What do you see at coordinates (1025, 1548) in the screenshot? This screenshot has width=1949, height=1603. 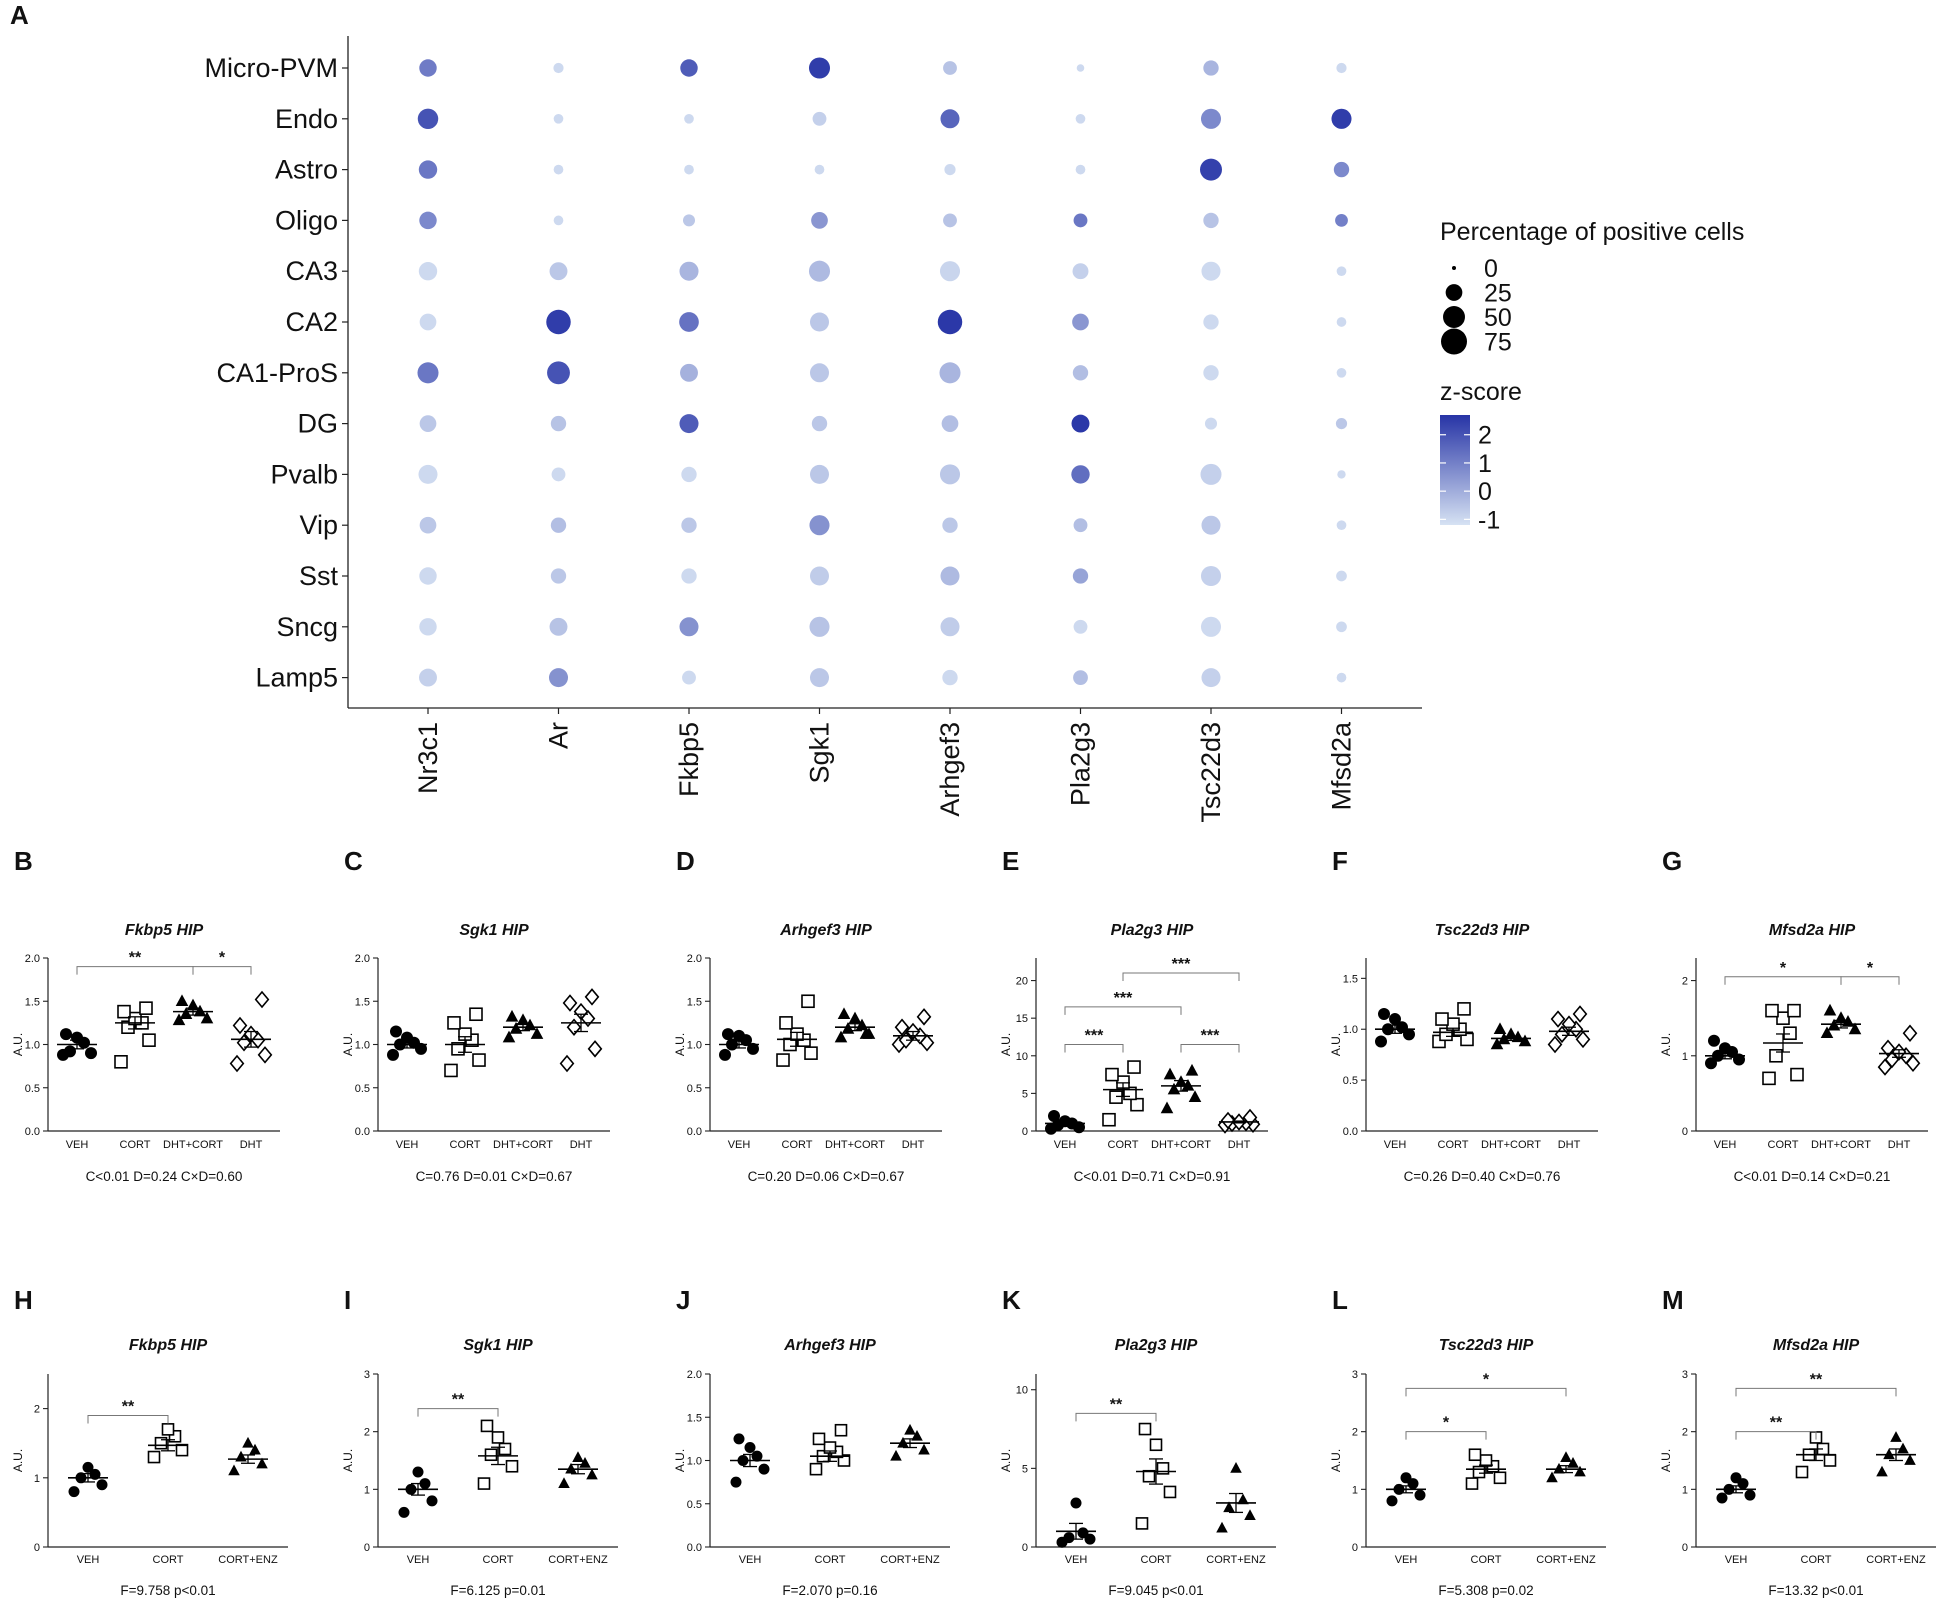 I see `y-tick-label: 0` at bounding box center [1025, 1548].